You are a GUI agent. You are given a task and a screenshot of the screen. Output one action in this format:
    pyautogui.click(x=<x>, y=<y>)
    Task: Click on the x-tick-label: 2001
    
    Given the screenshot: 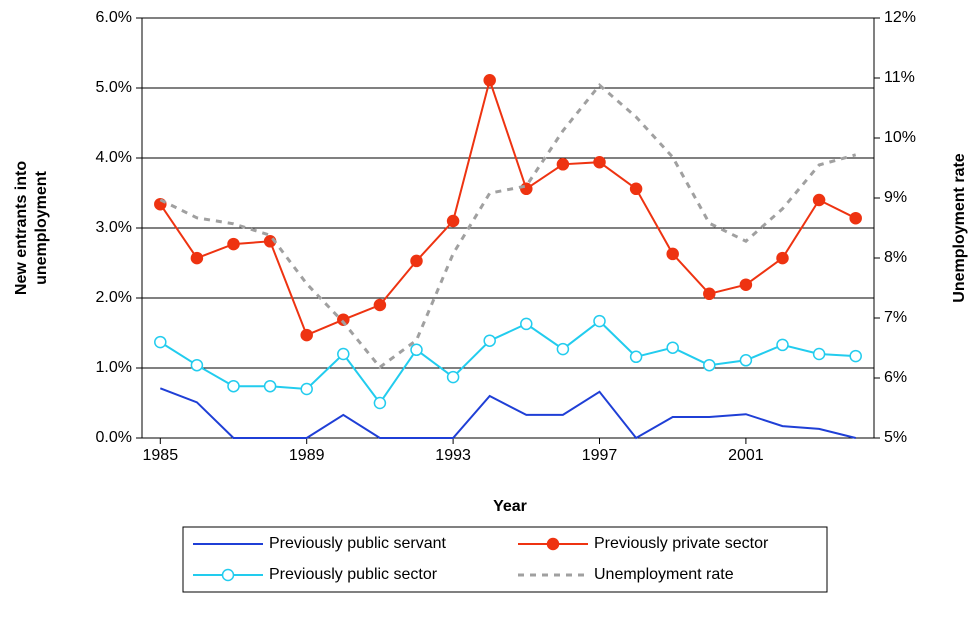 What is the action you would take?
    pyautogui.click(x=746, y=455)
    